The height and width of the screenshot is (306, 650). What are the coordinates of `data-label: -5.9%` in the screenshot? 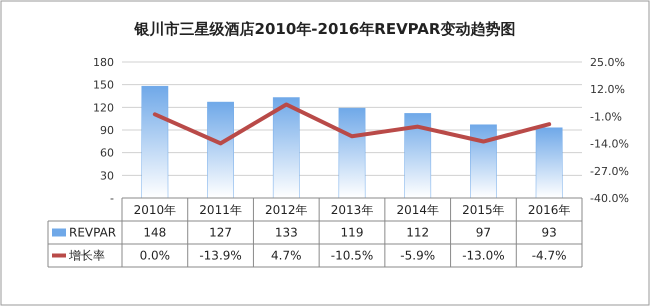 It's located at (418, 255).